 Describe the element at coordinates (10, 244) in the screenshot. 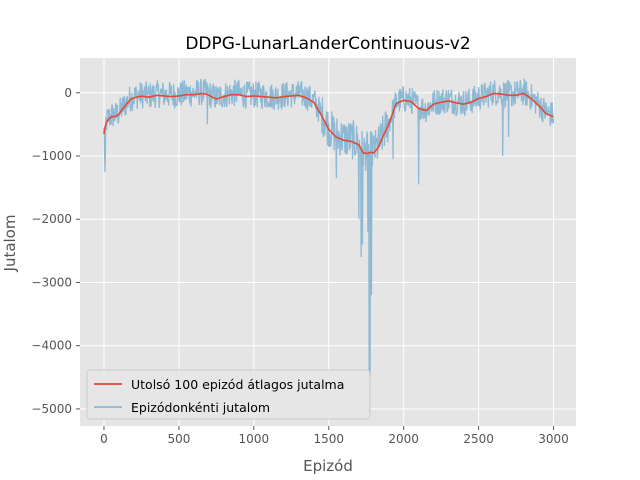

I see `y-axis-label: Jutalom` at that location.